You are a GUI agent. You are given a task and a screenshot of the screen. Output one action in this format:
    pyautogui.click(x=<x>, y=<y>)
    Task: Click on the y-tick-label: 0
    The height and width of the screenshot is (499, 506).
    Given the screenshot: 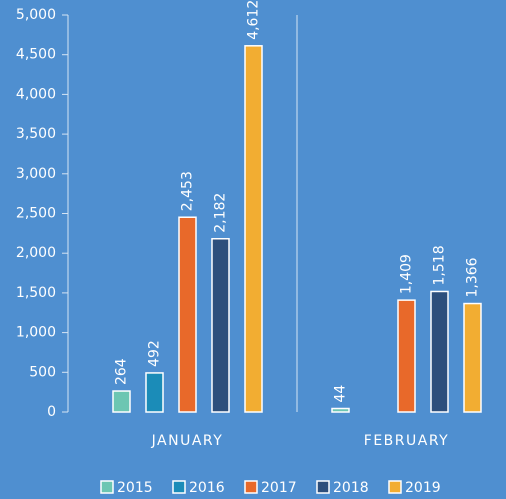 What is the action you would take?
    pyautogui.click(x=51, y=412)
    